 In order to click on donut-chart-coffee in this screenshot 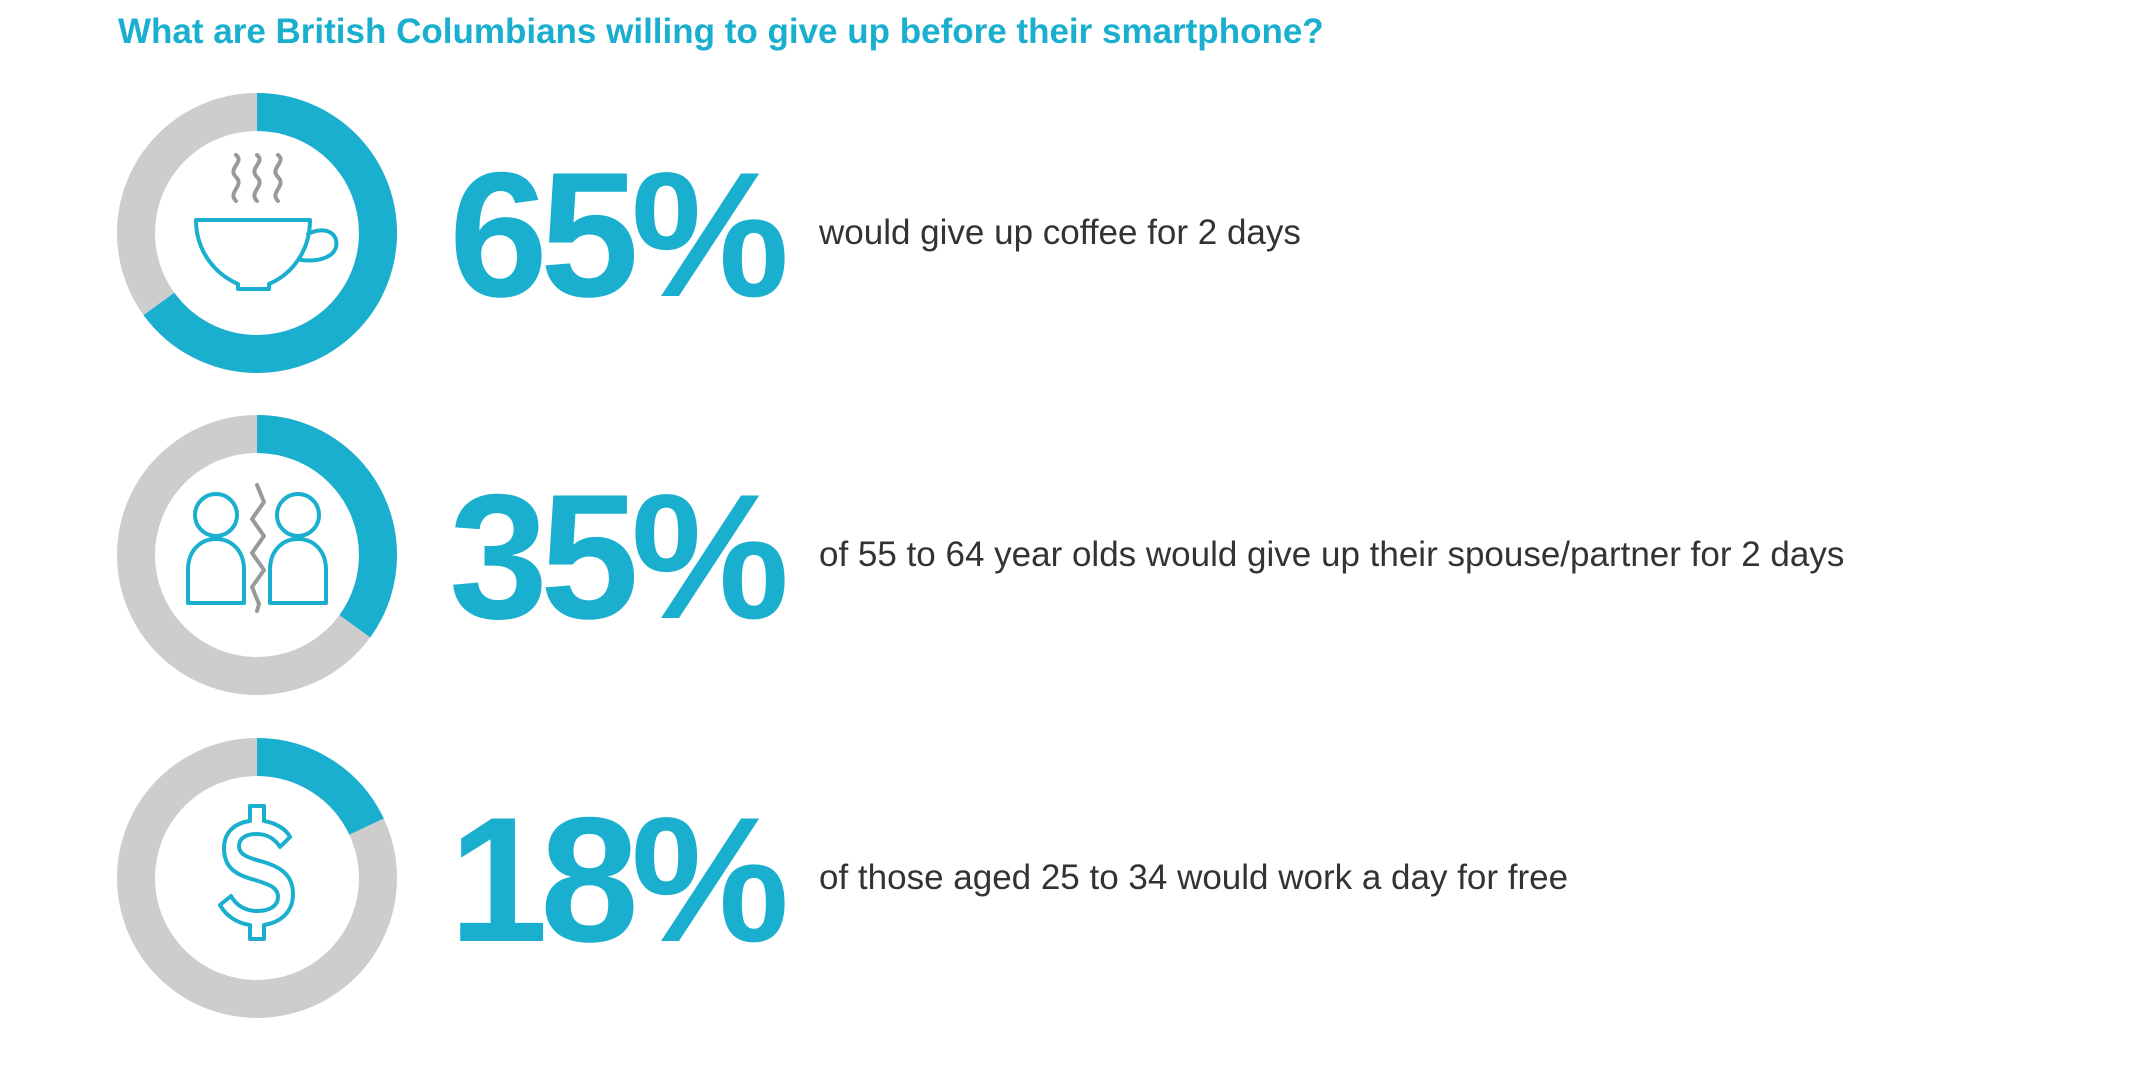, I will do `click(257, 233)`.